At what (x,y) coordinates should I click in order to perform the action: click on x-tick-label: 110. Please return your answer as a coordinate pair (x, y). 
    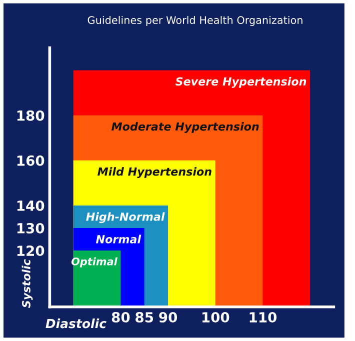
    Looking at the image, I should click on (263, 317).